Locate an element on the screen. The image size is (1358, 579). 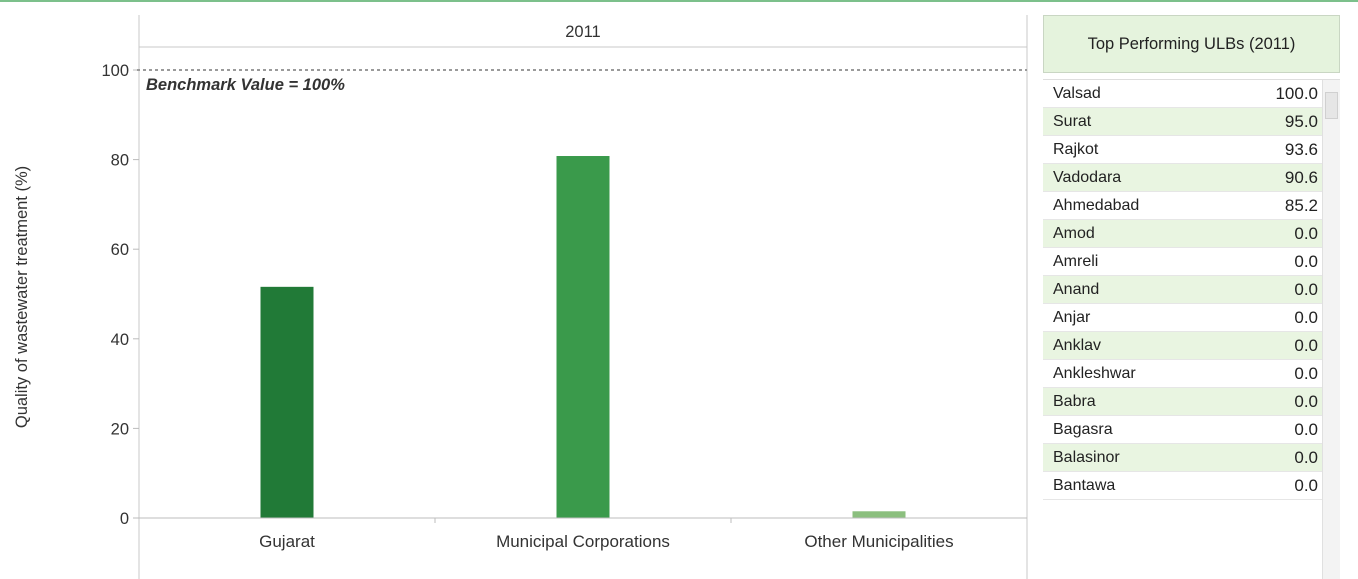
row-ulb-name: Bantawa is located at coordinates (1084, 485).